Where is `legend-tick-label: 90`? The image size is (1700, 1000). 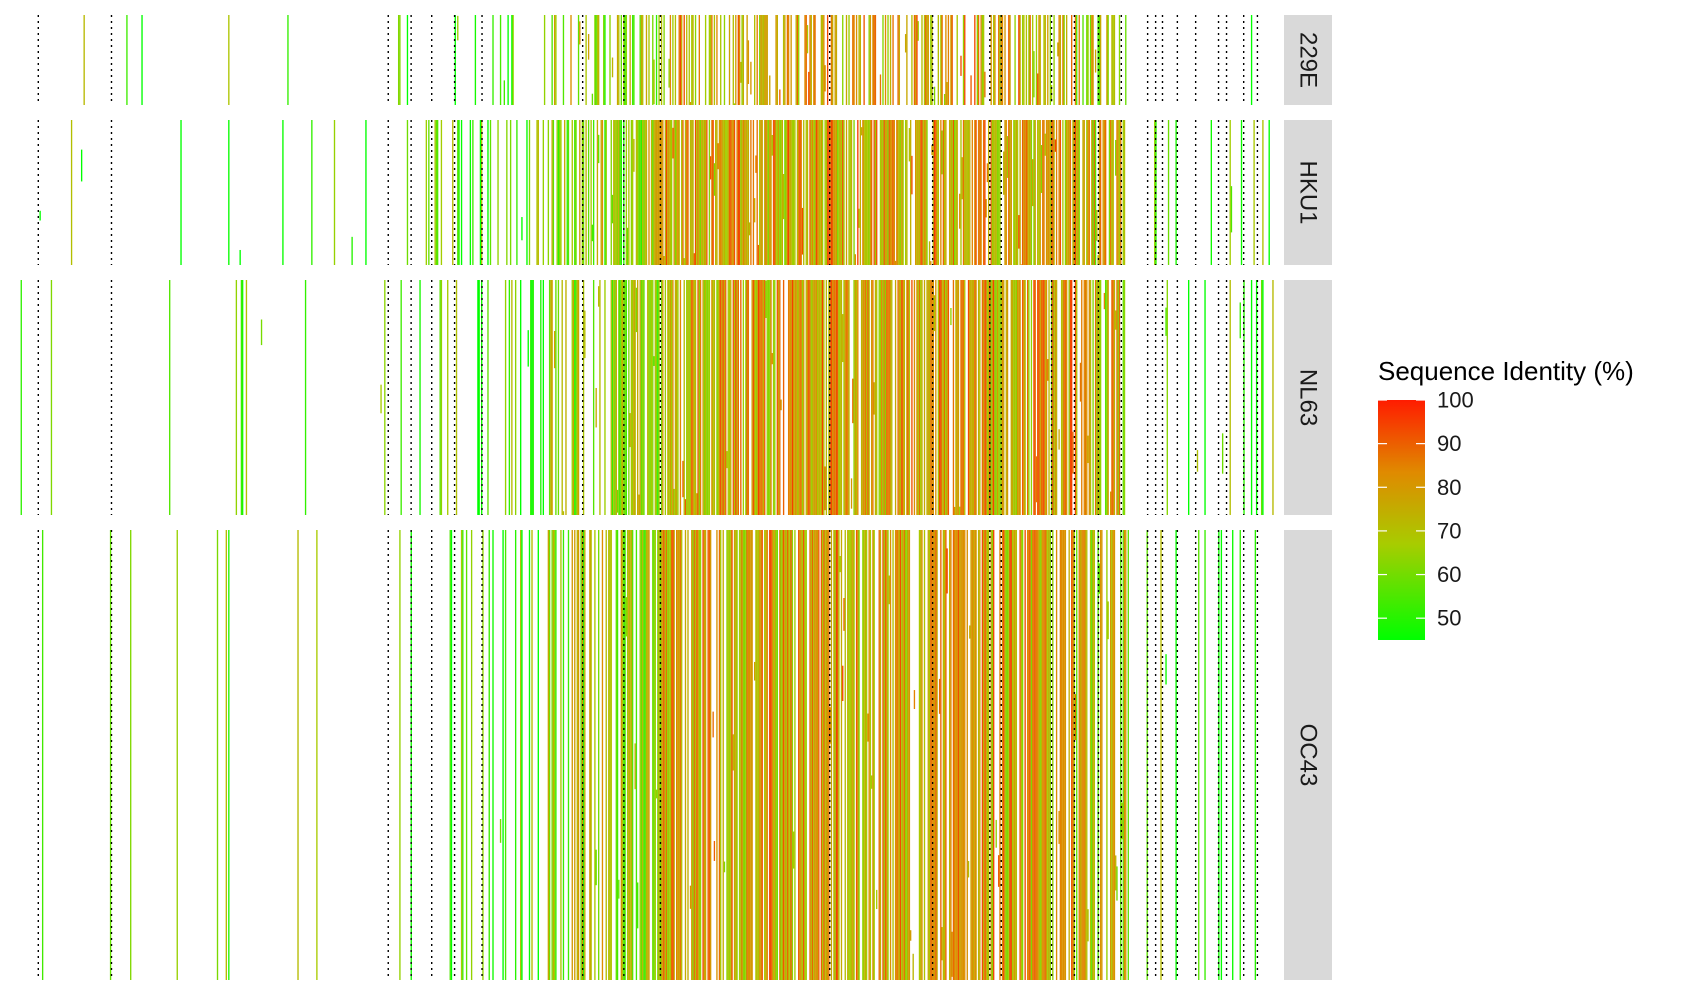 legend-tick-label: 90 is located at coordinates (1449, 443).